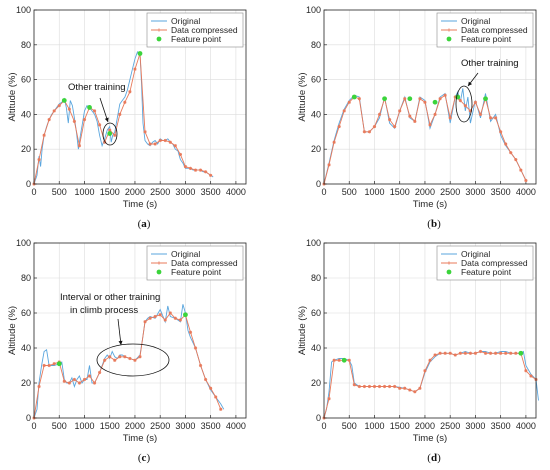 The width and height of the screenshot is (550, 470). I want to click on x-tick-label: 4000, so click(526, 192).